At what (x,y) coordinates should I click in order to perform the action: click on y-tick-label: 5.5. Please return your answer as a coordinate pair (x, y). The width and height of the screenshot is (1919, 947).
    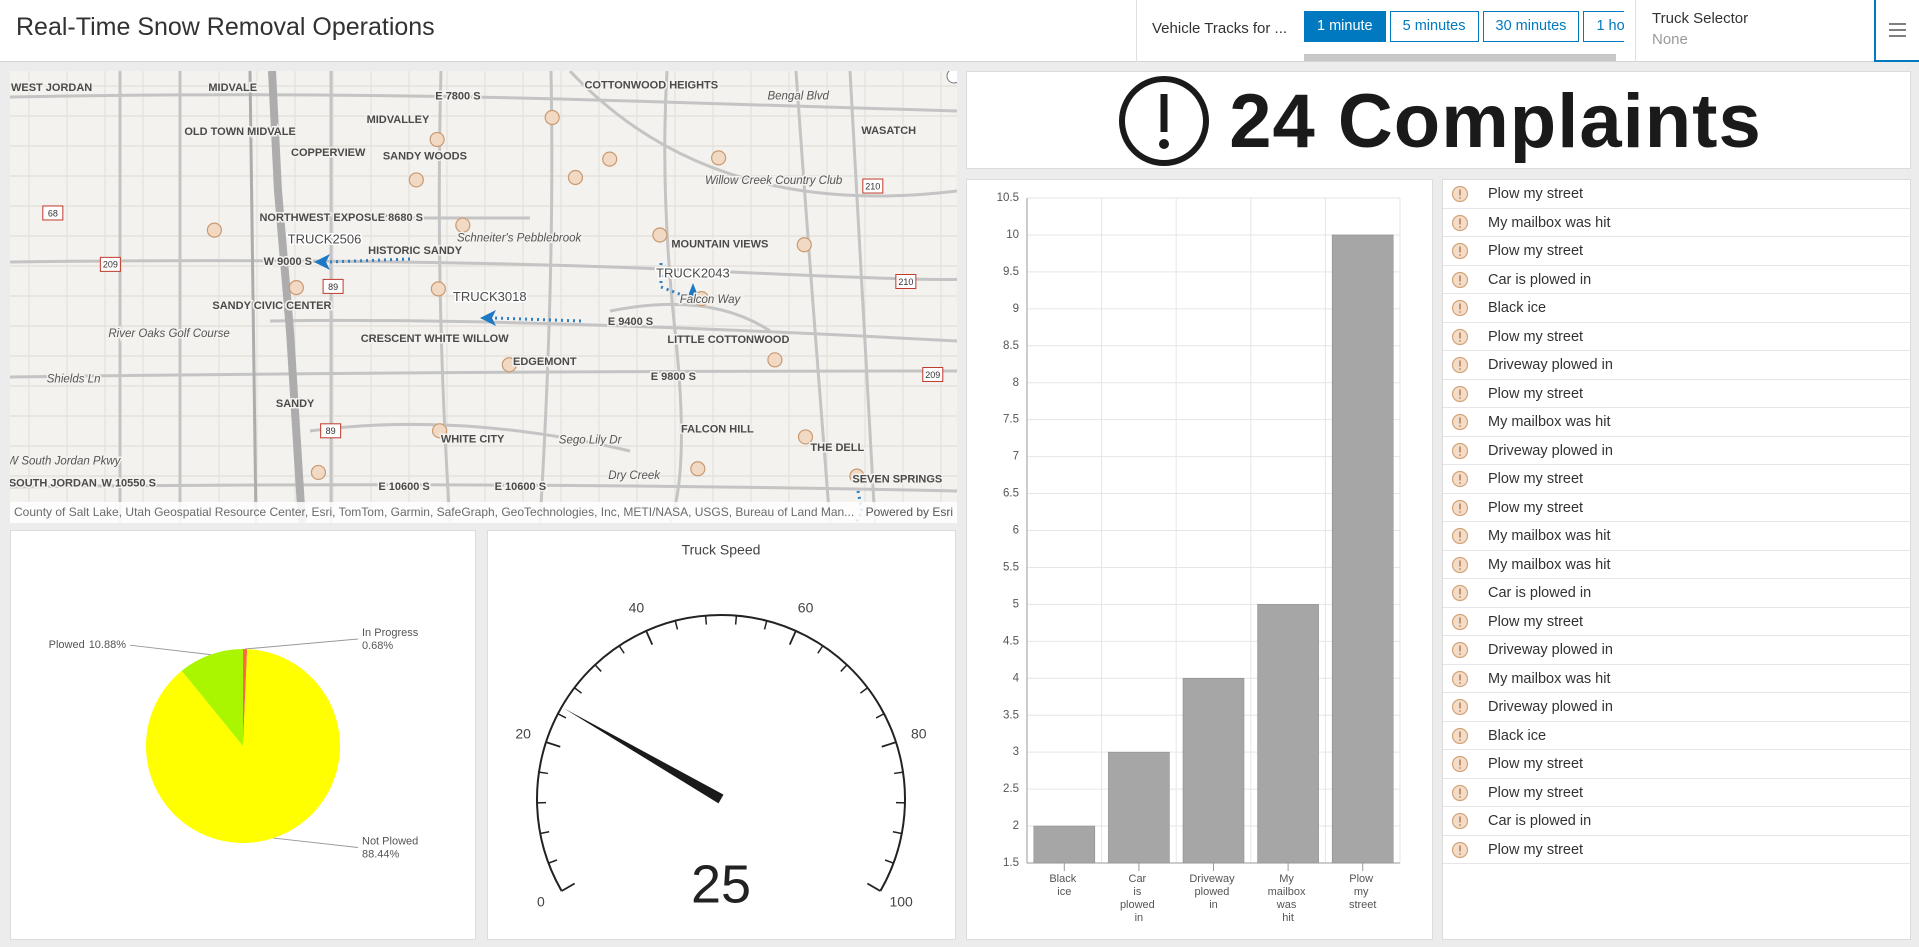
    Looking at the image, I should click on (1011, 567).